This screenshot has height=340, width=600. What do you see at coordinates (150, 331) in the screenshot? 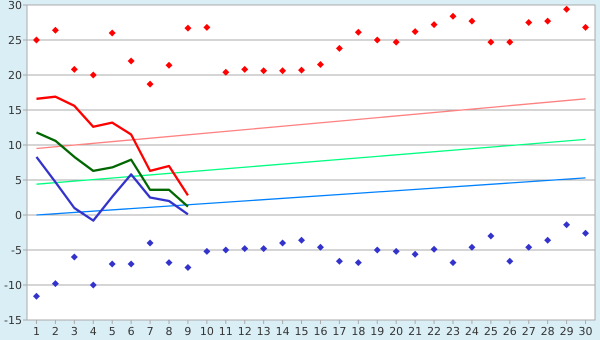
I see `x-tick-label: 7` at bounding box center [150, 331].